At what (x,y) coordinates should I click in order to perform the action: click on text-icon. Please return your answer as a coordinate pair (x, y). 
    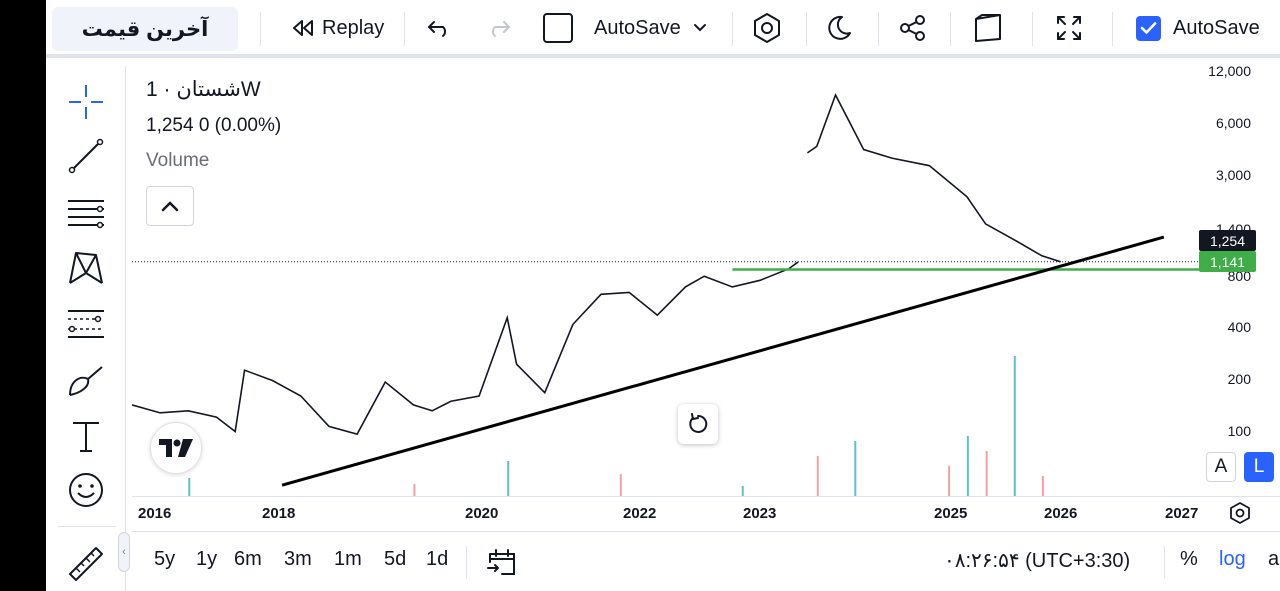
    Looking at the image, I should click on (86, 437).